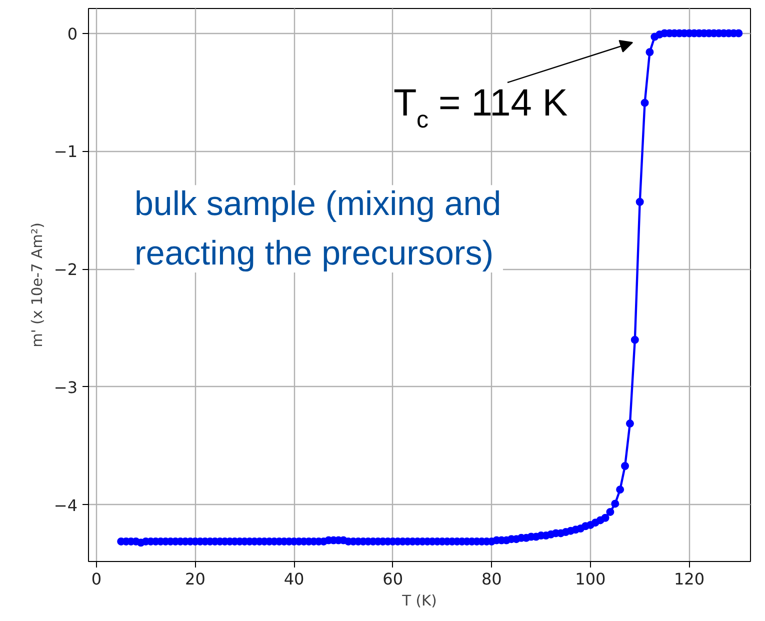 This screenshot has height=621, width=765. Describe the element at coordinates (66, 387) in the screenshot. I see `y-tick-label: −3` at that location.